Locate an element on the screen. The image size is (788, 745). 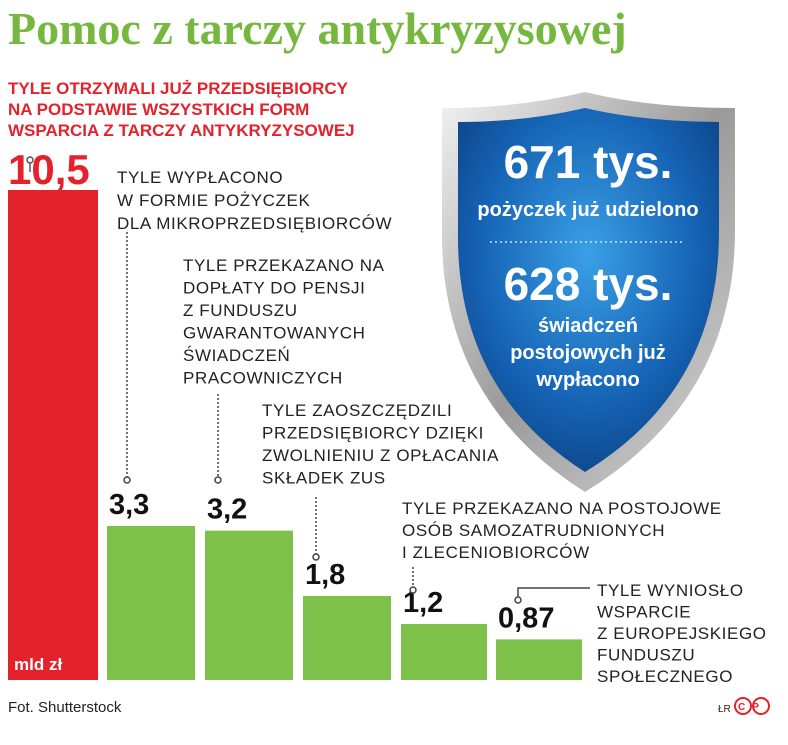
bar-description: TYLE WYPŁACONO is located at coordinates (200, 177).